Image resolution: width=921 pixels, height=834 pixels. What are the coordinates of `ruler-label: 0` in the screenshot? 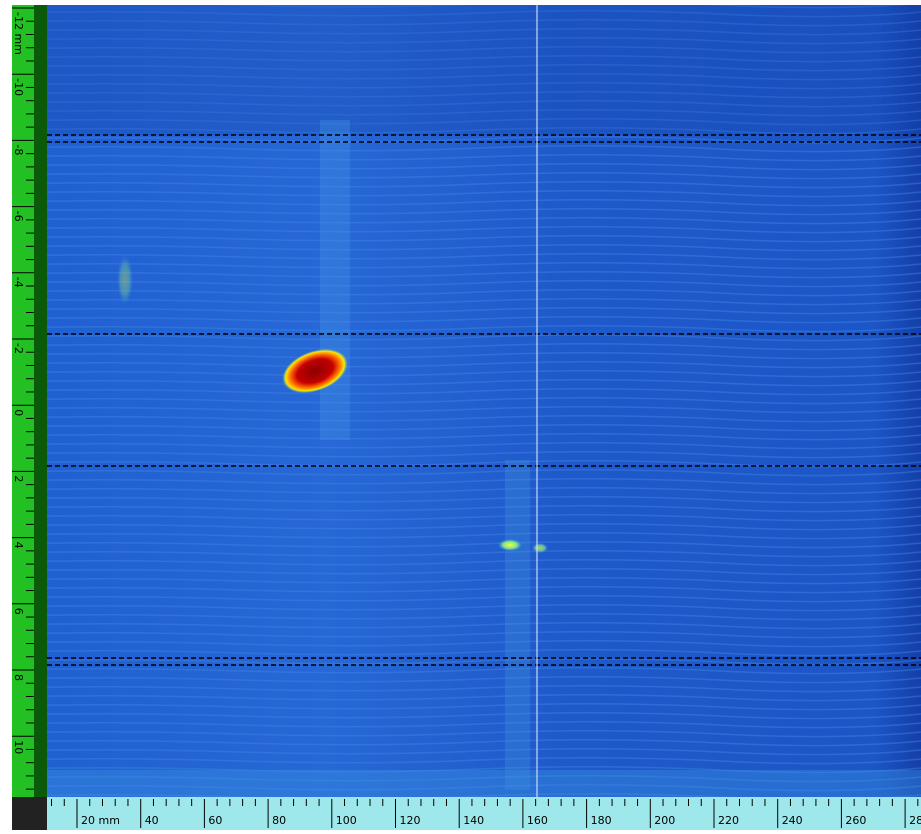 It's located at (18, 412).